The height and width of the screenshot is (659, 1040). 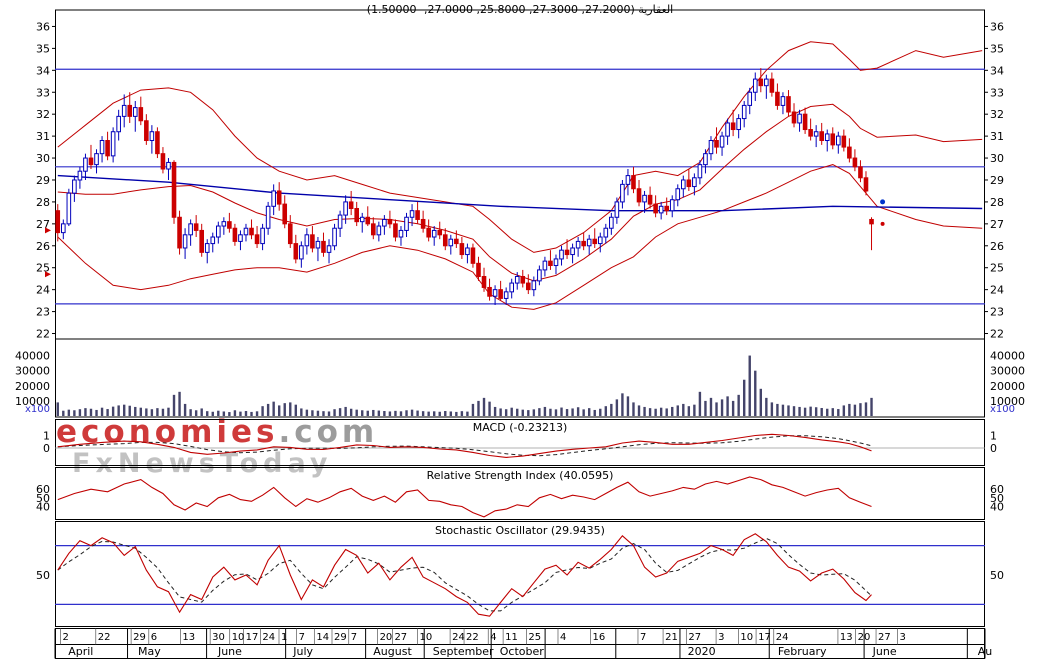 I want to click on svg-text: April, so click(x=80, y=651).